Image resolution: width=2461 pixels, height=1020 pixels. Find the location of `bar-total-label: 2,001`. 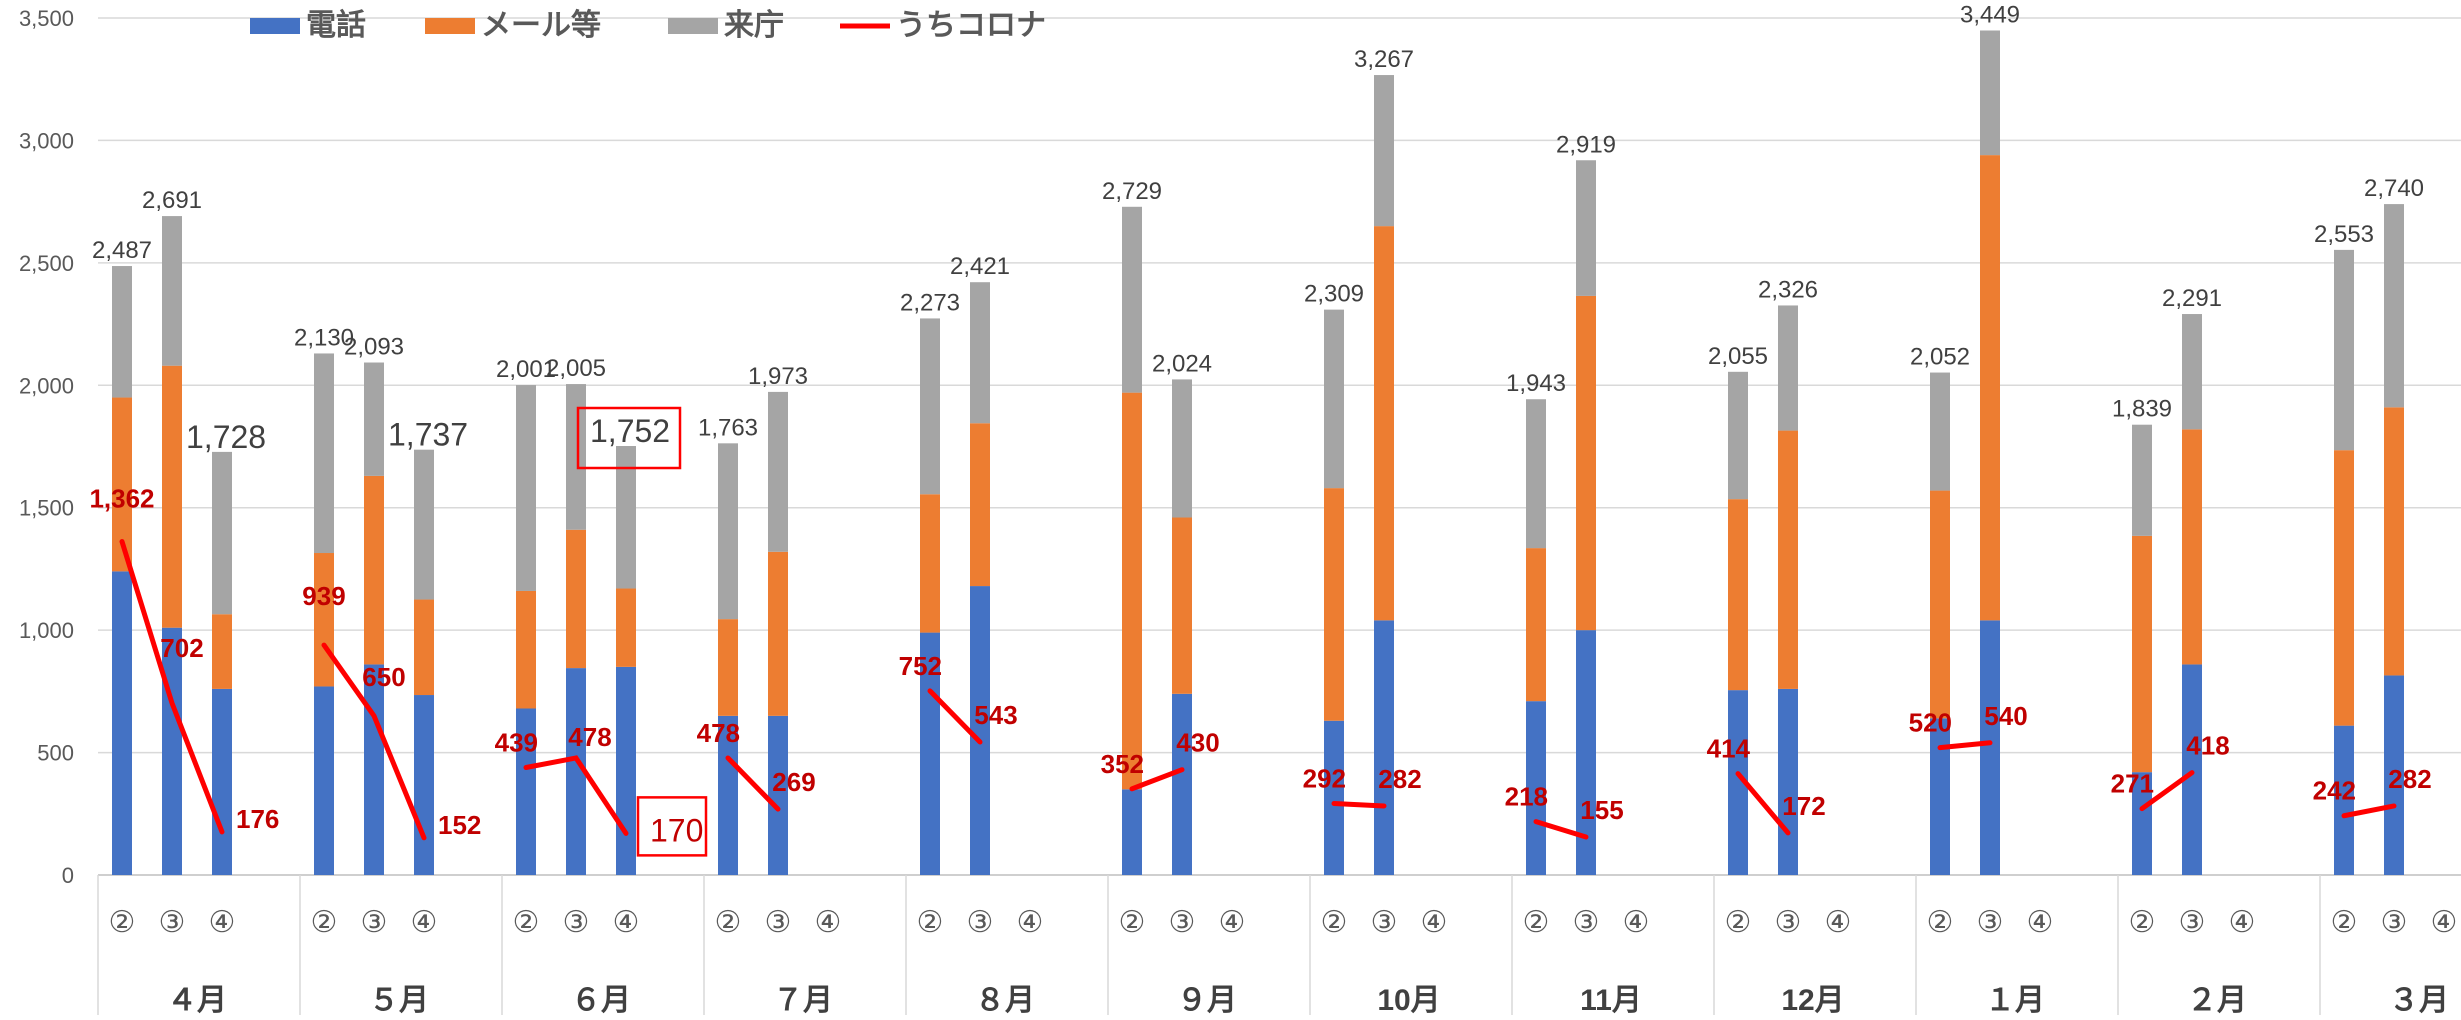

bar-total-label: 2,001 is located at coordinates (526, 369).